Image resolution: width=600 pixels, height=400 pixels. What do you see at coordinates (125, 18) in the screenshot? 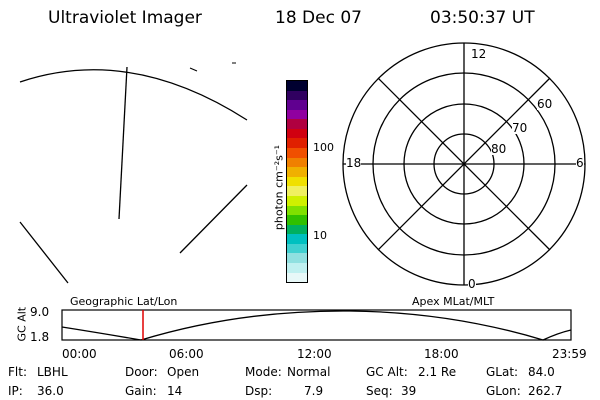
I see `instrument-title: Ultraviolet Imager` at bounding box center [125, 18].